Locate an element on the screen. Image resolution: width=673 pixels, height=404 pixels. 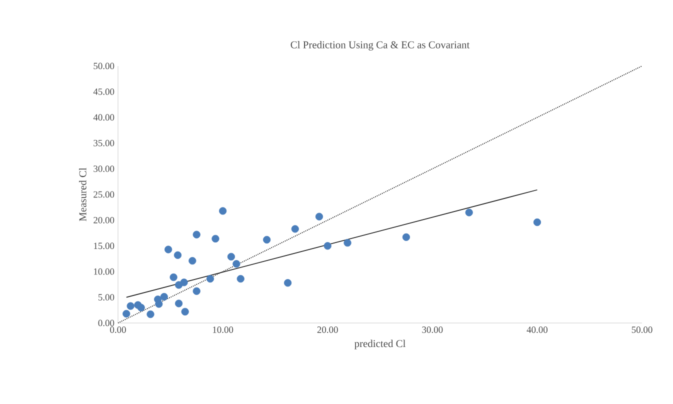
y-axis-title: Measured Cl is located at coordinates (82, 195).